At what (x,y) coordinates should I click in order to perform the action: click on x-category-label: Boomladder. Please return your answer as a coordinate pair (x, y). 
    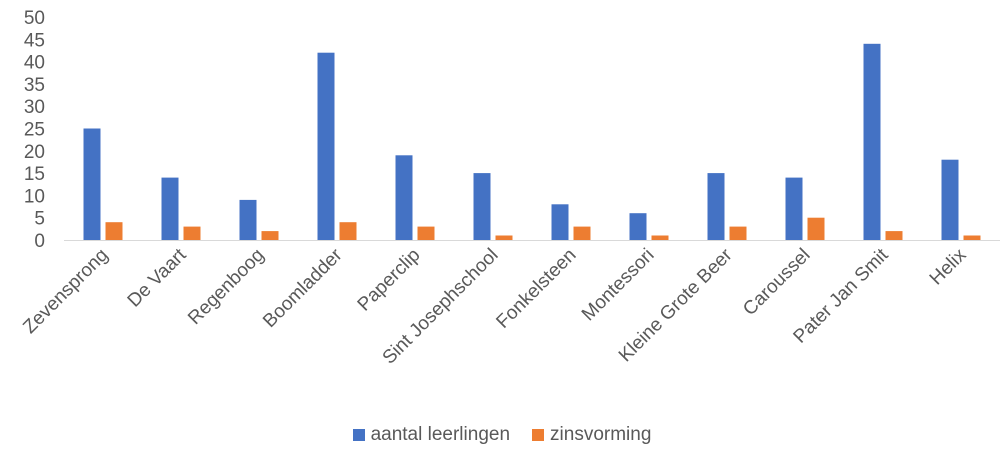
    Looking at the image, I should click on (303, 288).